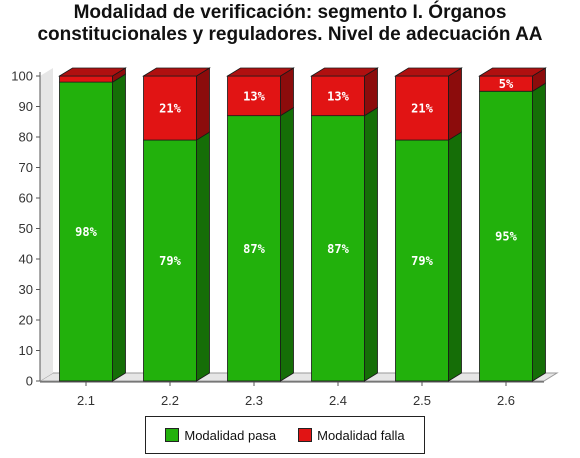  Describe the element at coordinates (86, 79) in the screenshot. I see `bar-falla-2.1` at that location.